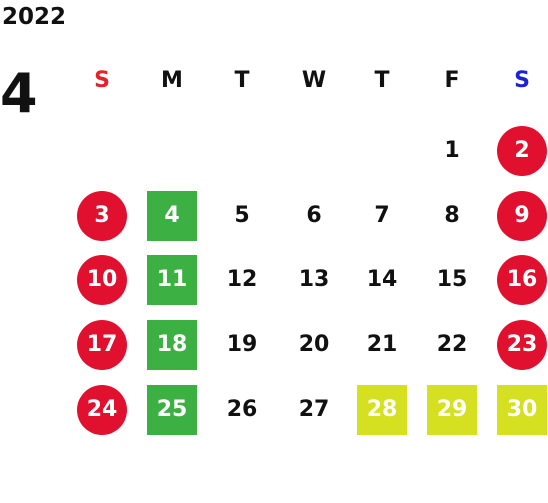 The height and width of the screenshot is (503, 548). I want to click on day-cell: 13, so click(314, 279).